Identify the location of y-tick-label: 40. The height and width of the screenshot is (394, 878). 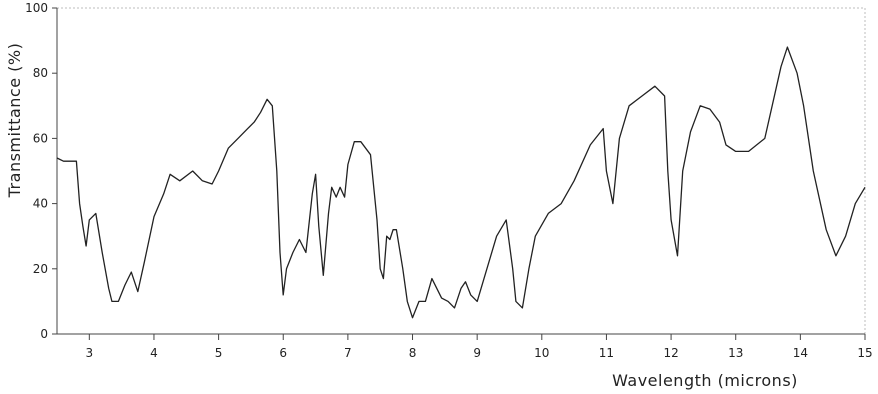
(40, 204).